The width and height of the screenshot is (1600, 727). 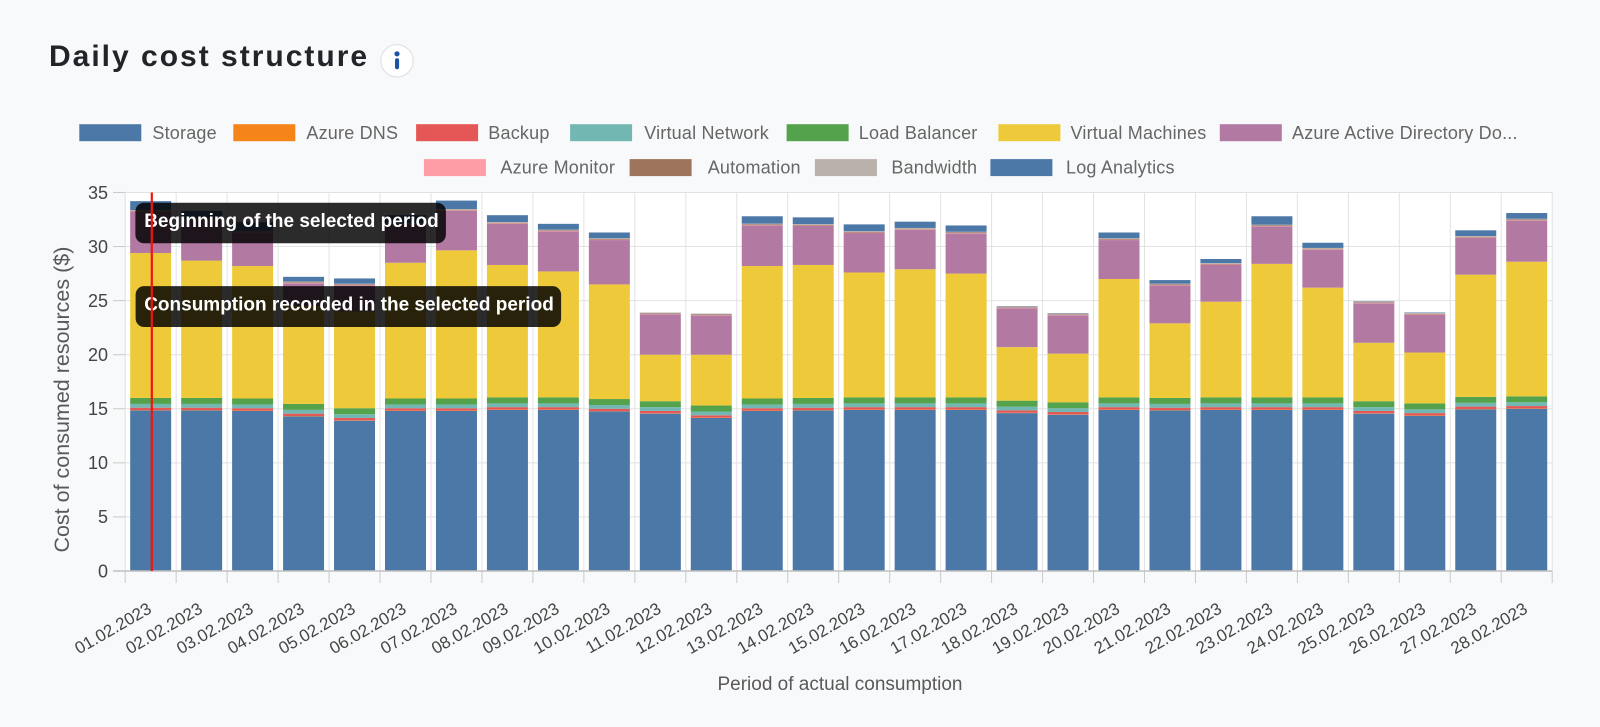 I want to click on svg-text: 20, so click(x=98, y=355).